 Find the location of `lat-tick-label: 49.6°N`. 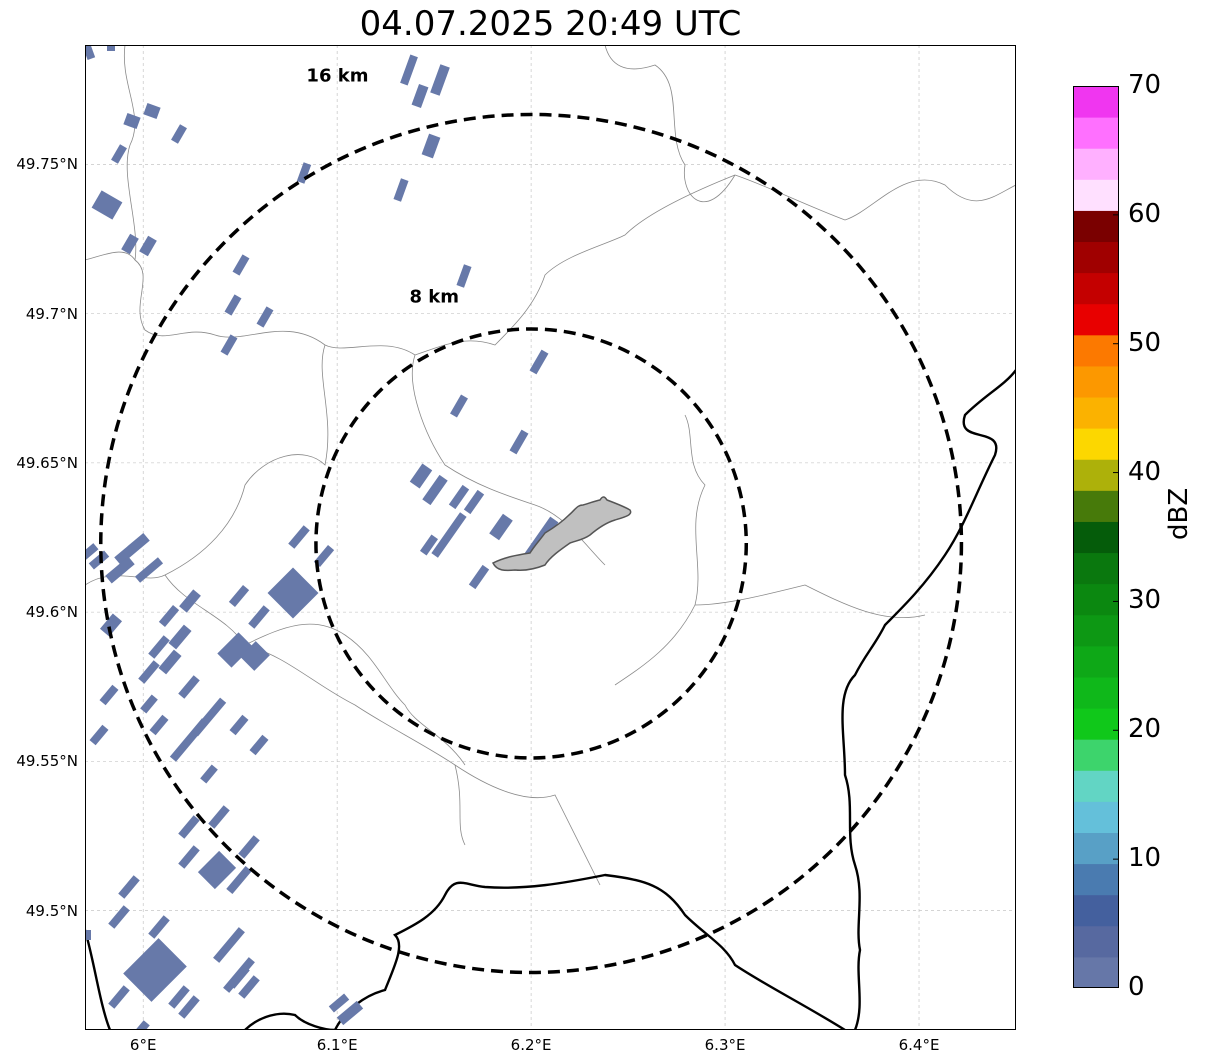

lat-tick-label: 49.6°N is located at coordinates (51, 612).